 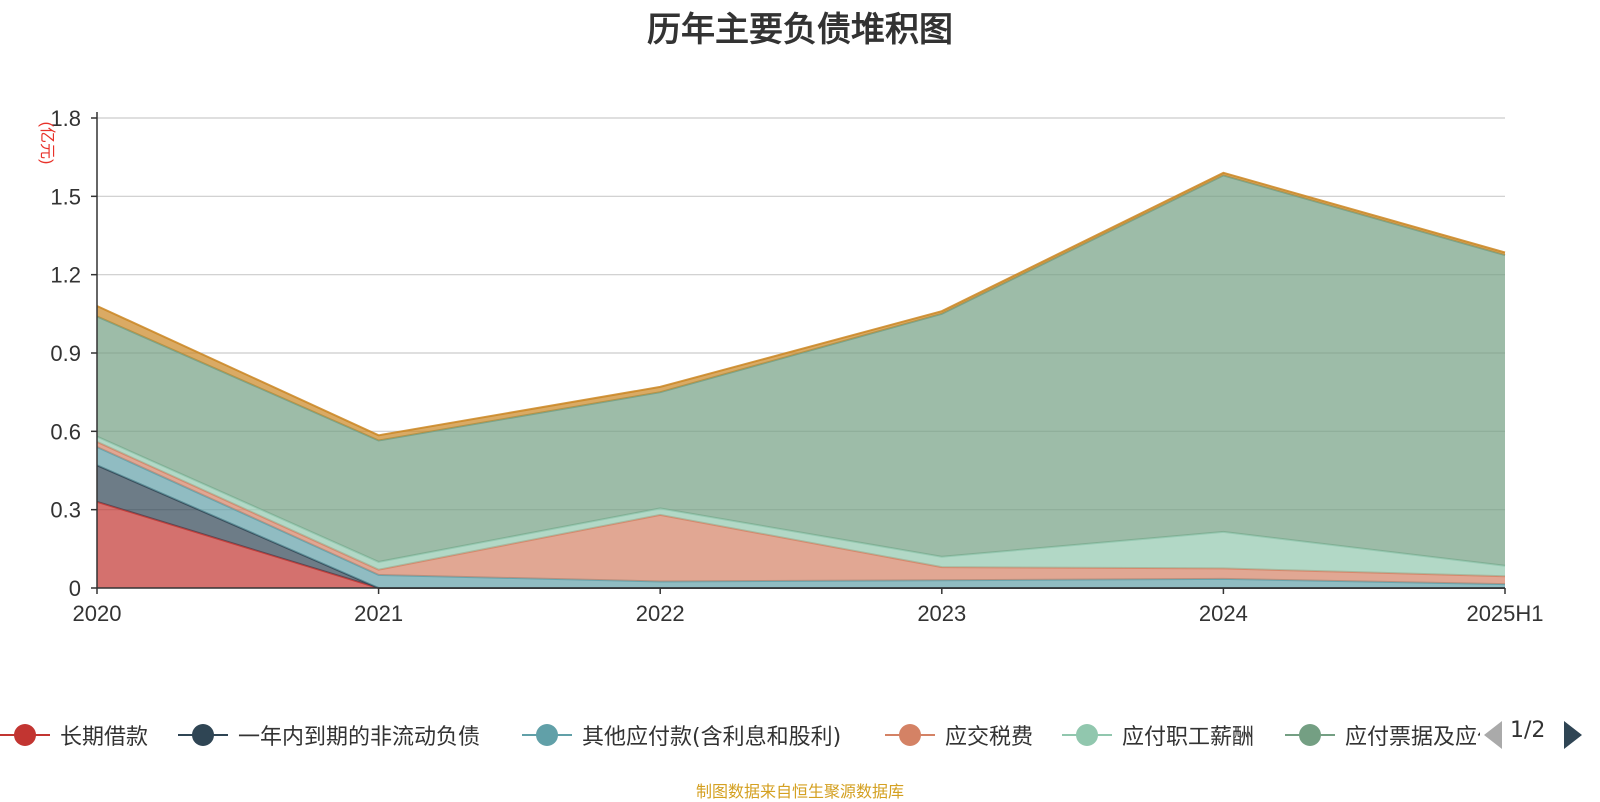 What do you see at coordinates (65, 431) in the screenshot?
I see `y-tick-label: 0.6` at bounding box center [65, 431].